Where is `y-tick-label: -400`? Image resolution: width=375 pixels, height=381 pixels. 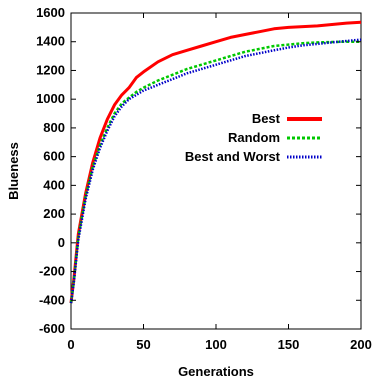
y-tick-label: -400 is located at coordinates (52, 299).